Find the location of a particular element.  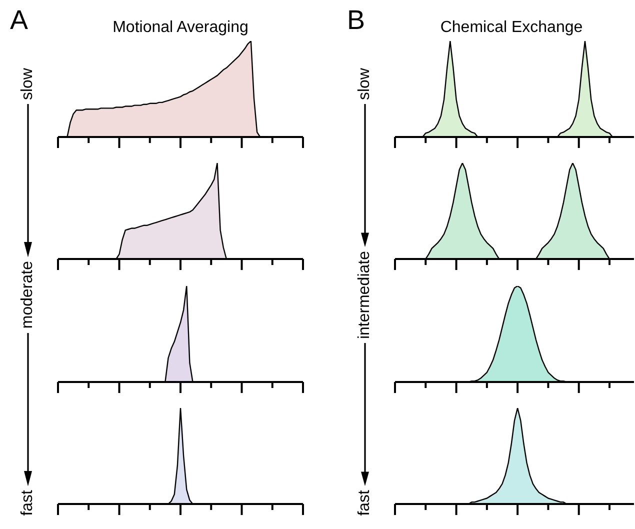

chart-title: Motional Averaging is located at coordinates (181, 28).